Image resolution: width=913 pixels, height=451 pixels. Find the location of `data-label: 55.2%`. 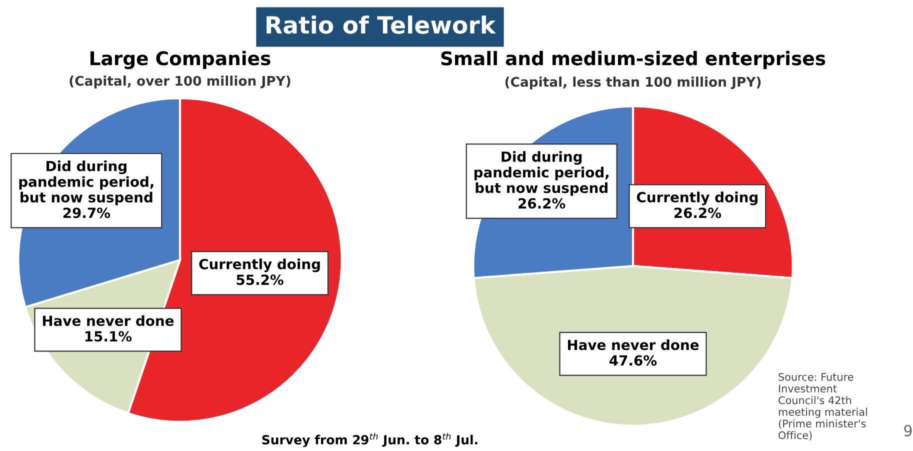

data-label: 55.2% is located at coordinates (260, 280).